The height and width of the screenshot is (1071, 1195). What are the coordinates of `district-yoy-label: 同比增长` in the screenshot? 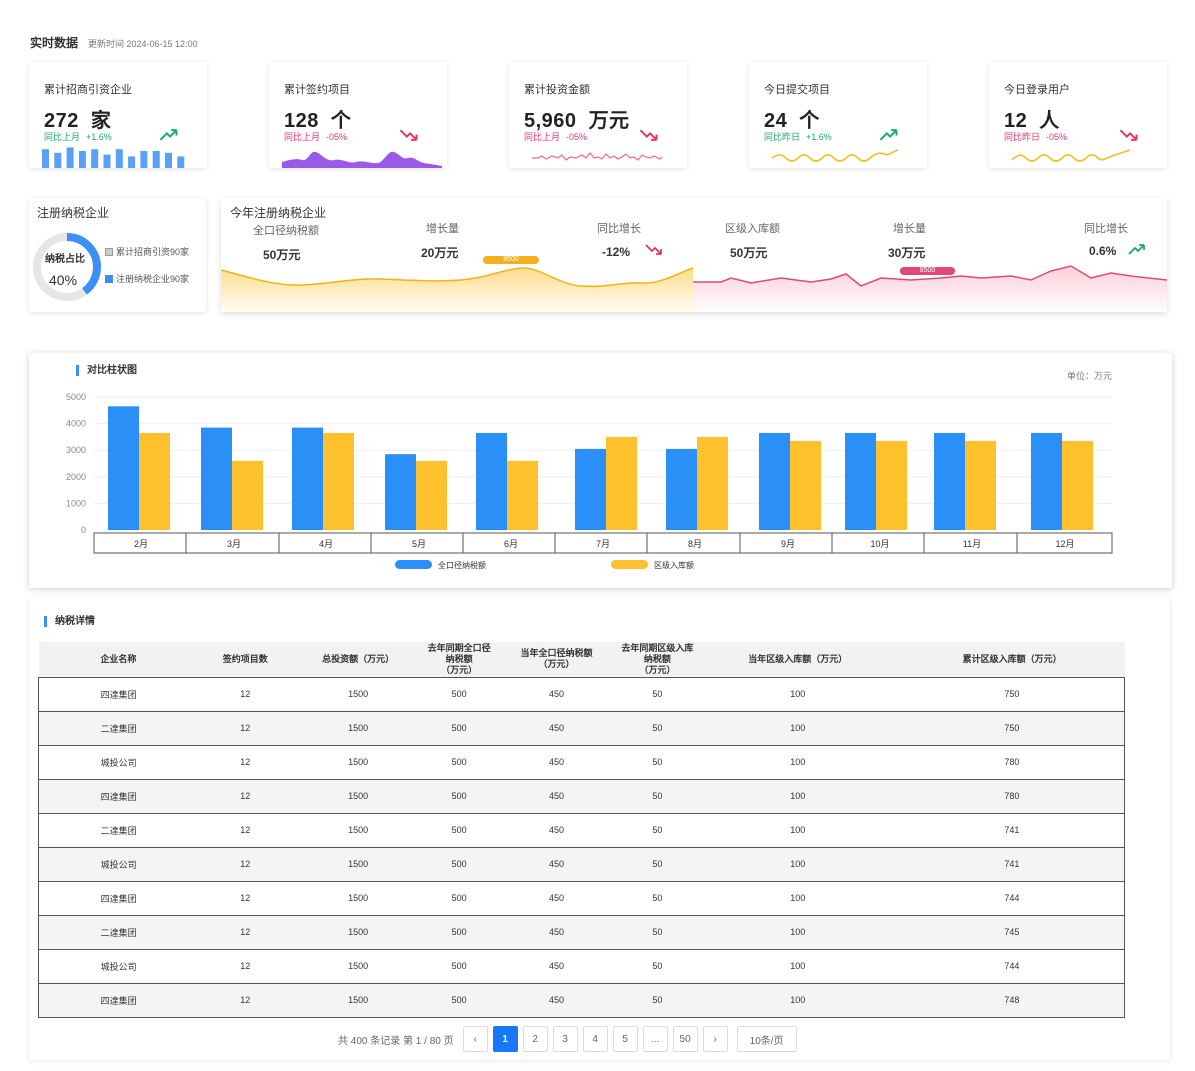 It's located at (1106, 229).